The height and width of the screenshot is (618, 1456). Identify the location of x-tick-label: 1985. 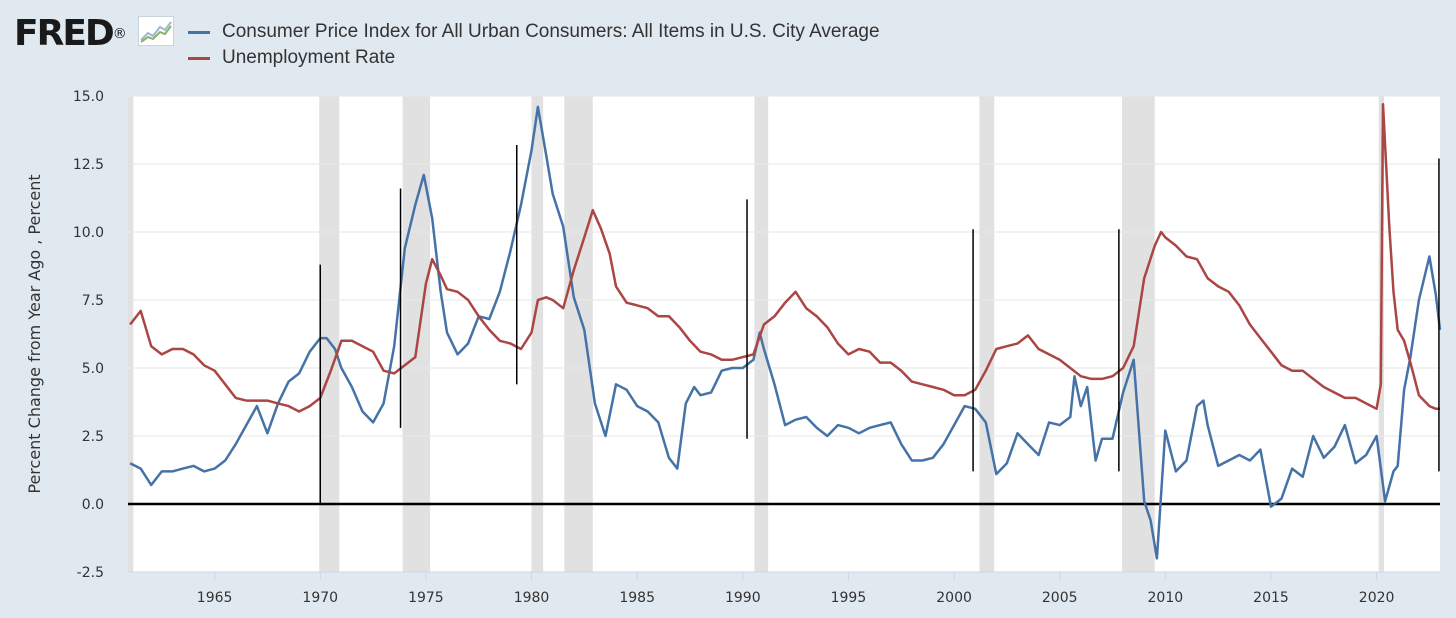
(637, 598).